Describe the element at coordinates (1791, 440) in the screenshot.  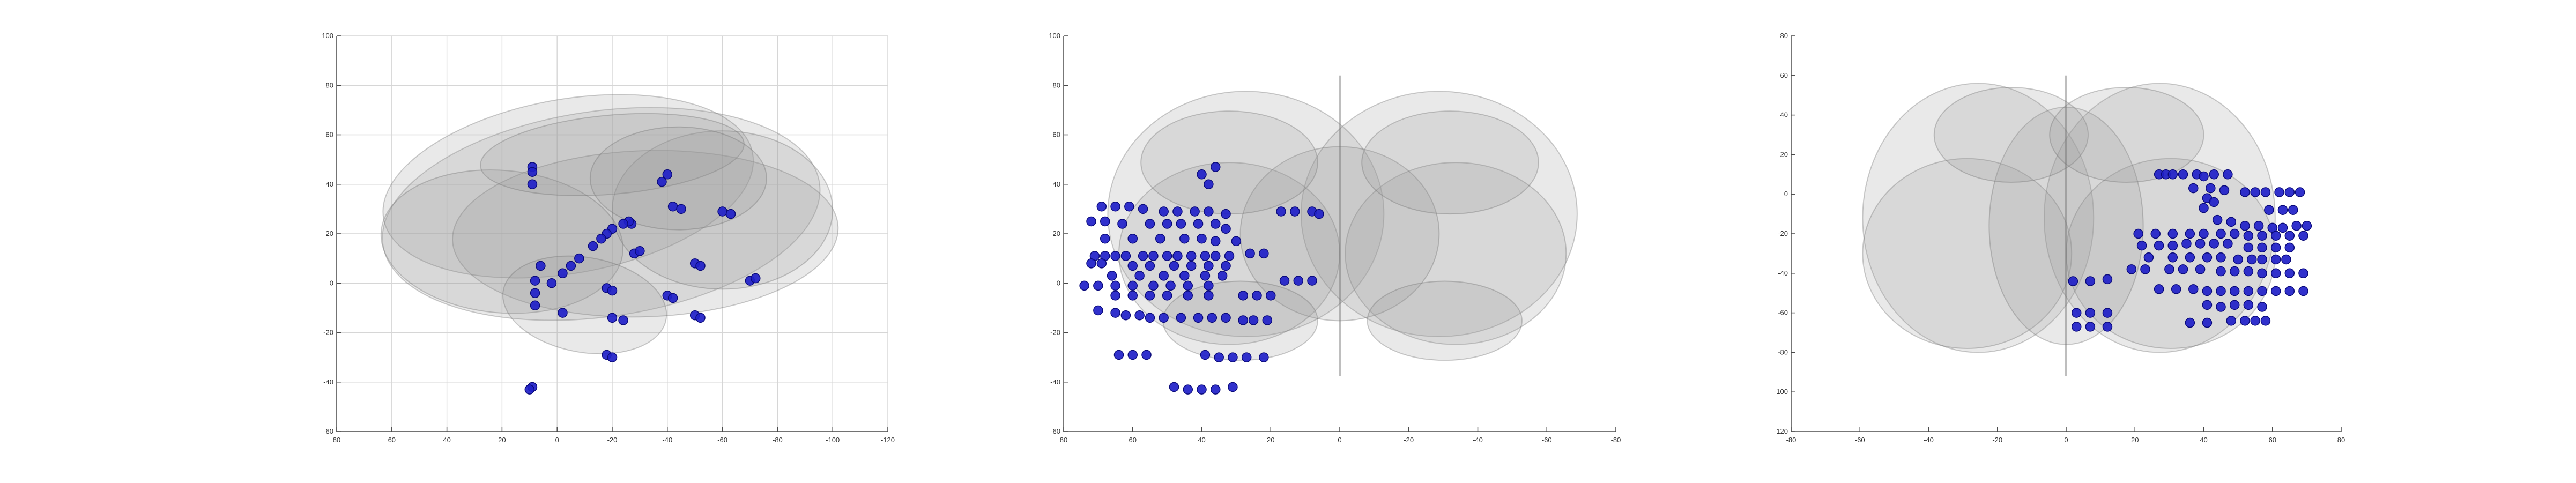
I see `x-tick-label: -80` at that location.